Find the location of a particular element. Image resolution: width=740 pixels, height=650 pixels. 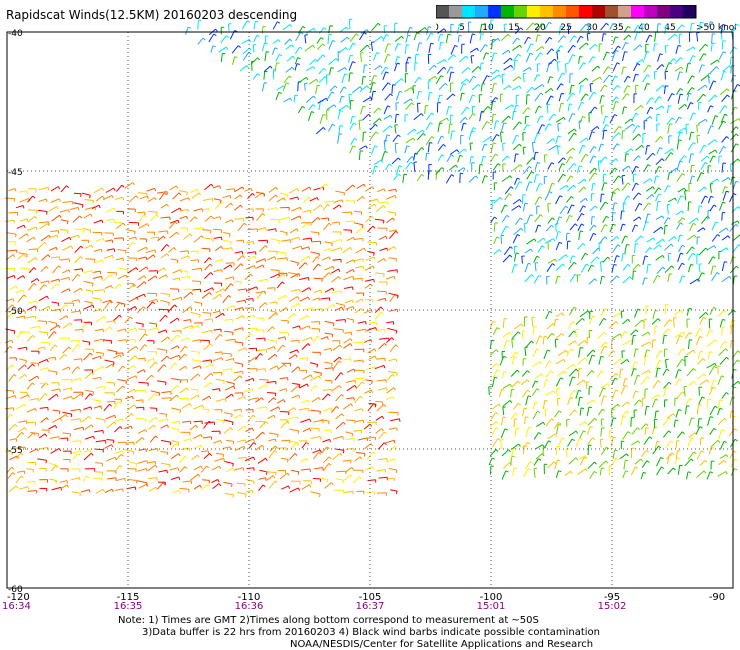

time-label: 15:01 is located at coordinates (491, 606).